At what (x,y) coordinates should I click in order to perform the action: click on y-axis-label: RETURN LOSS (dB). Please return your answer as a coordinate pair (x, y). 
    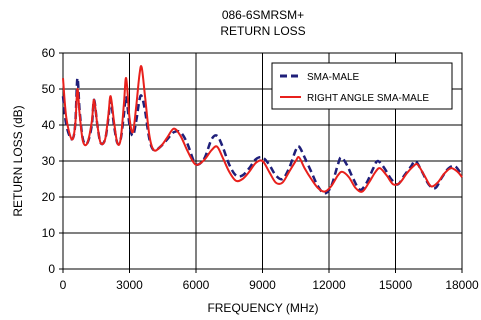
    Looking at the image, I should click on (18, 160).